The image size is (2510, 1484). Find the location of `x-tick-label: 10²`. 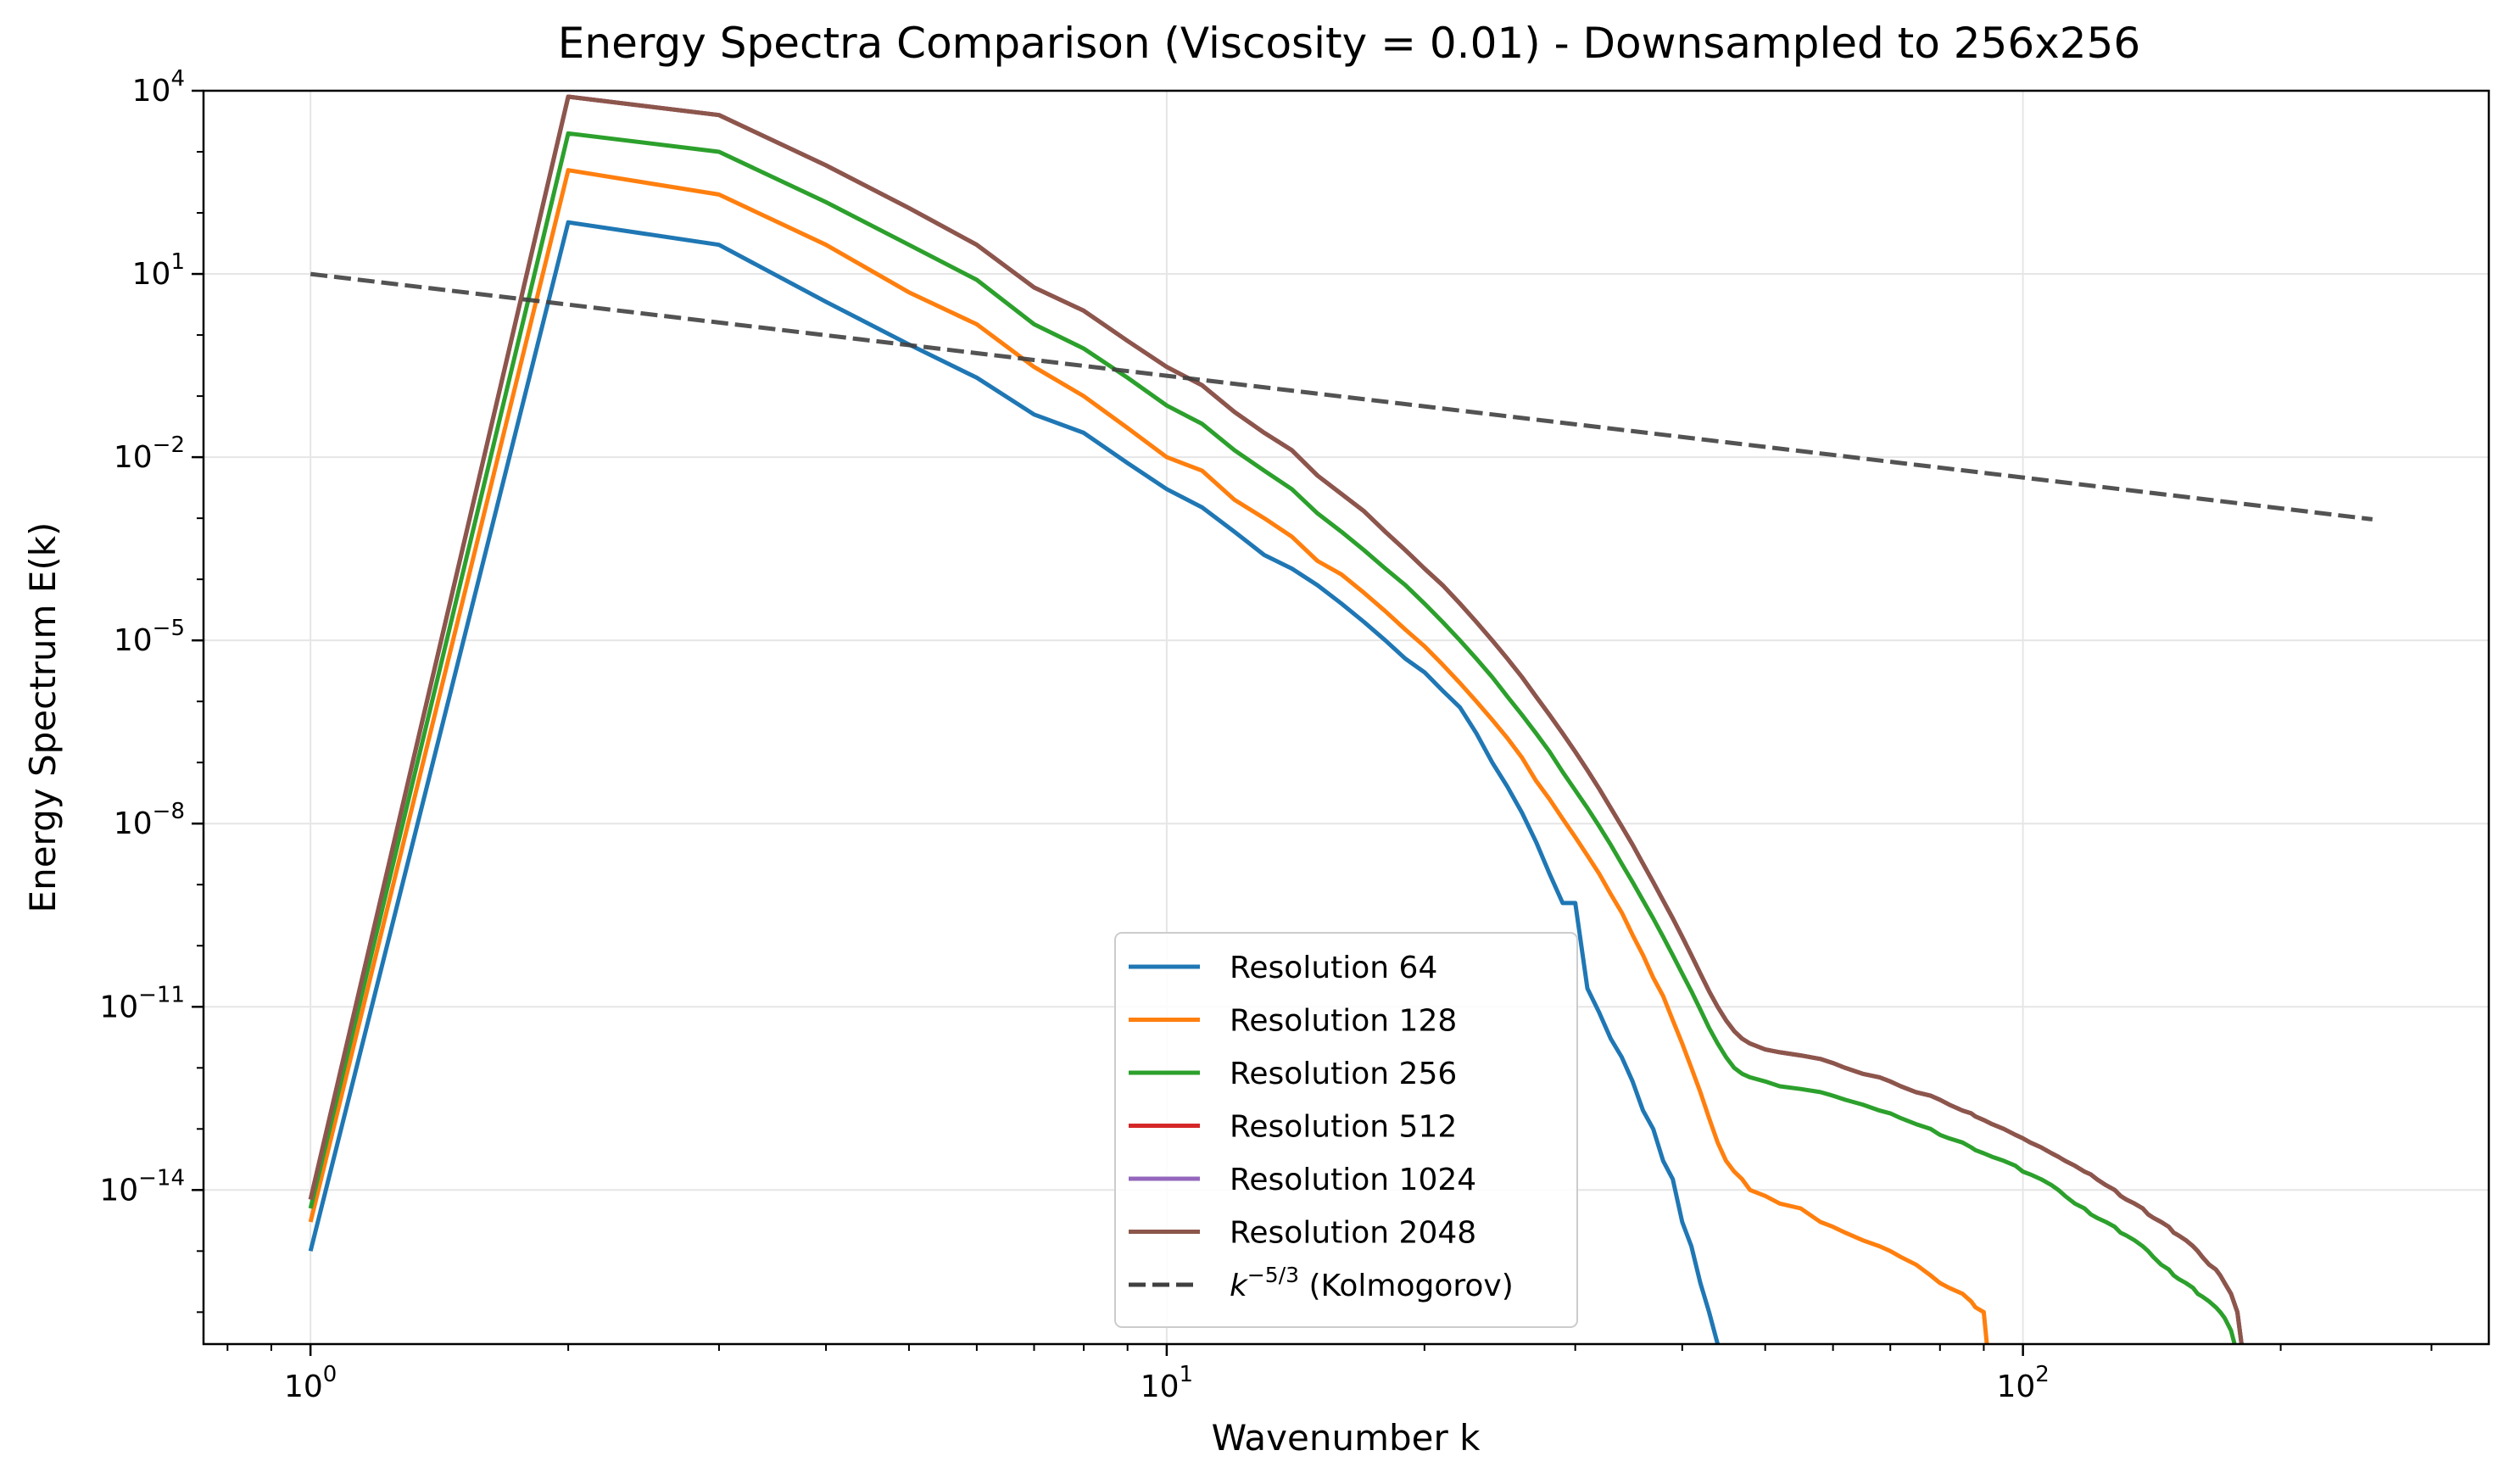

x-tick-label: 10² is located at coordinates (2023, 1383).